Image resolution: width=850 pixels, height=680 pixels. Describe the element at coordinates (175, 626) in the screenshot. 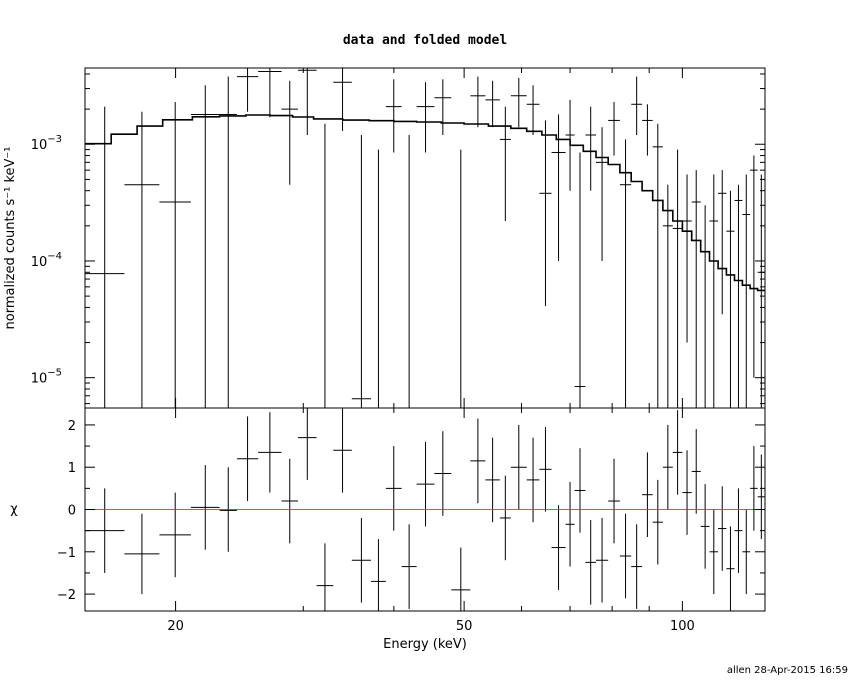

I see `x-tick-label: 20` at that location.